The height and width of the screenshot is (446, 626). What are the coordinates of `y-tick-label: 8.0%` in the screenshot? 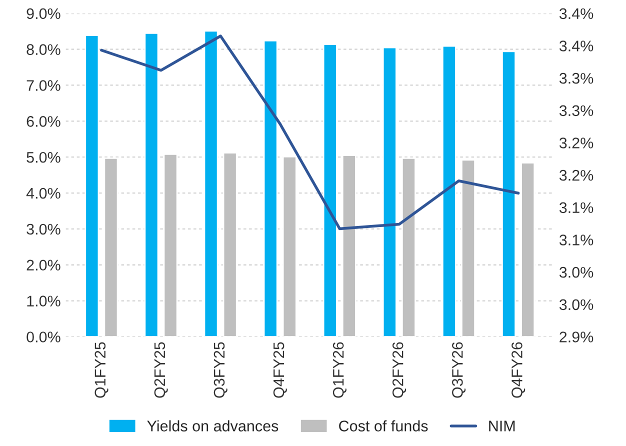 It's located at (43, 49).